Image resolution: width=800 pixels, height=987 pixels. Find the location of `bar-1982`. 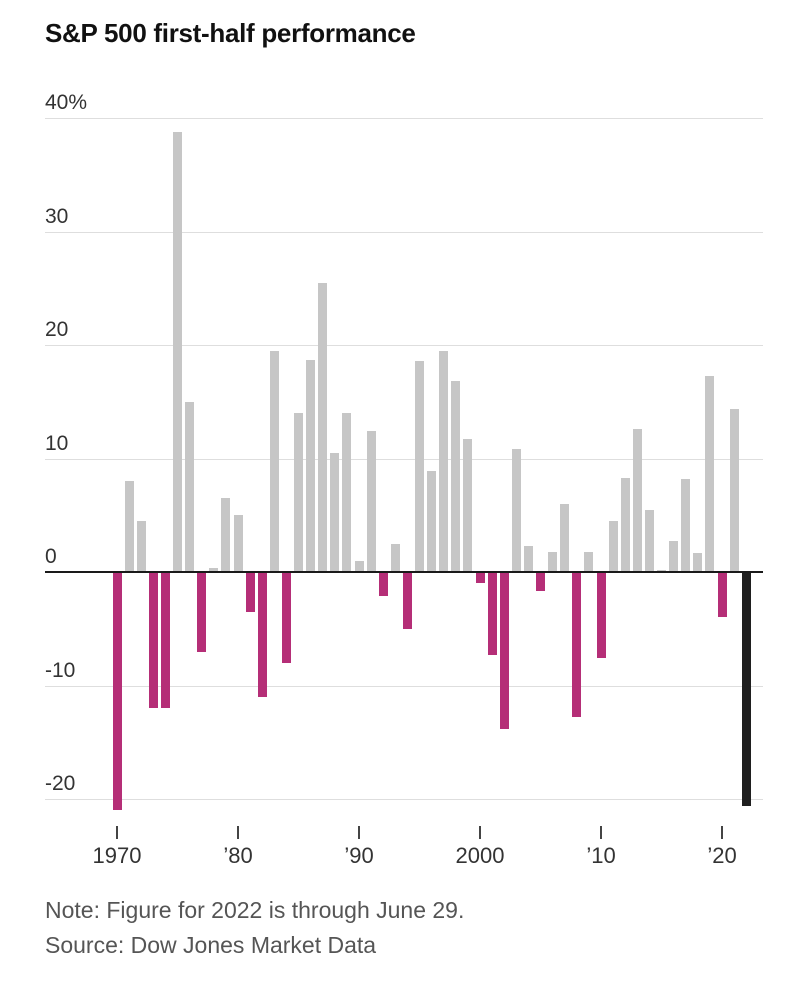

bar-1982 is located at coordinates (262, 634).